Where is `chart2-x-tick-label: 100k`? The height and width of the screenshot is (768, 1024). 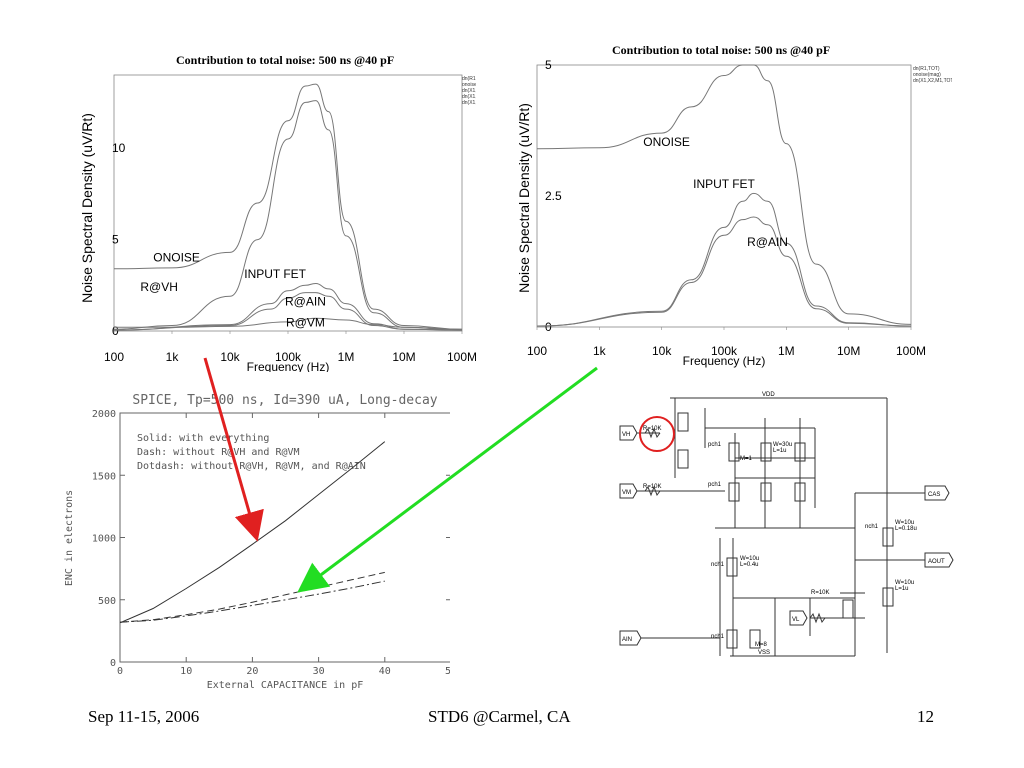
chart2-x-tick-label: 100k is located at coordinates (724, 351).